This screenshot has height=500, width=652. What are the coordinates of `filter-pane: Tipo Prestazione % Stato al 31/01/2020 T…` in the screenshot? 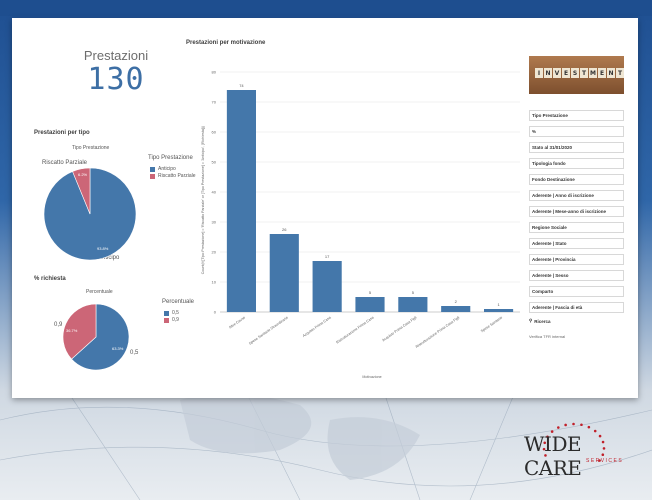 It's located at (576, 224).